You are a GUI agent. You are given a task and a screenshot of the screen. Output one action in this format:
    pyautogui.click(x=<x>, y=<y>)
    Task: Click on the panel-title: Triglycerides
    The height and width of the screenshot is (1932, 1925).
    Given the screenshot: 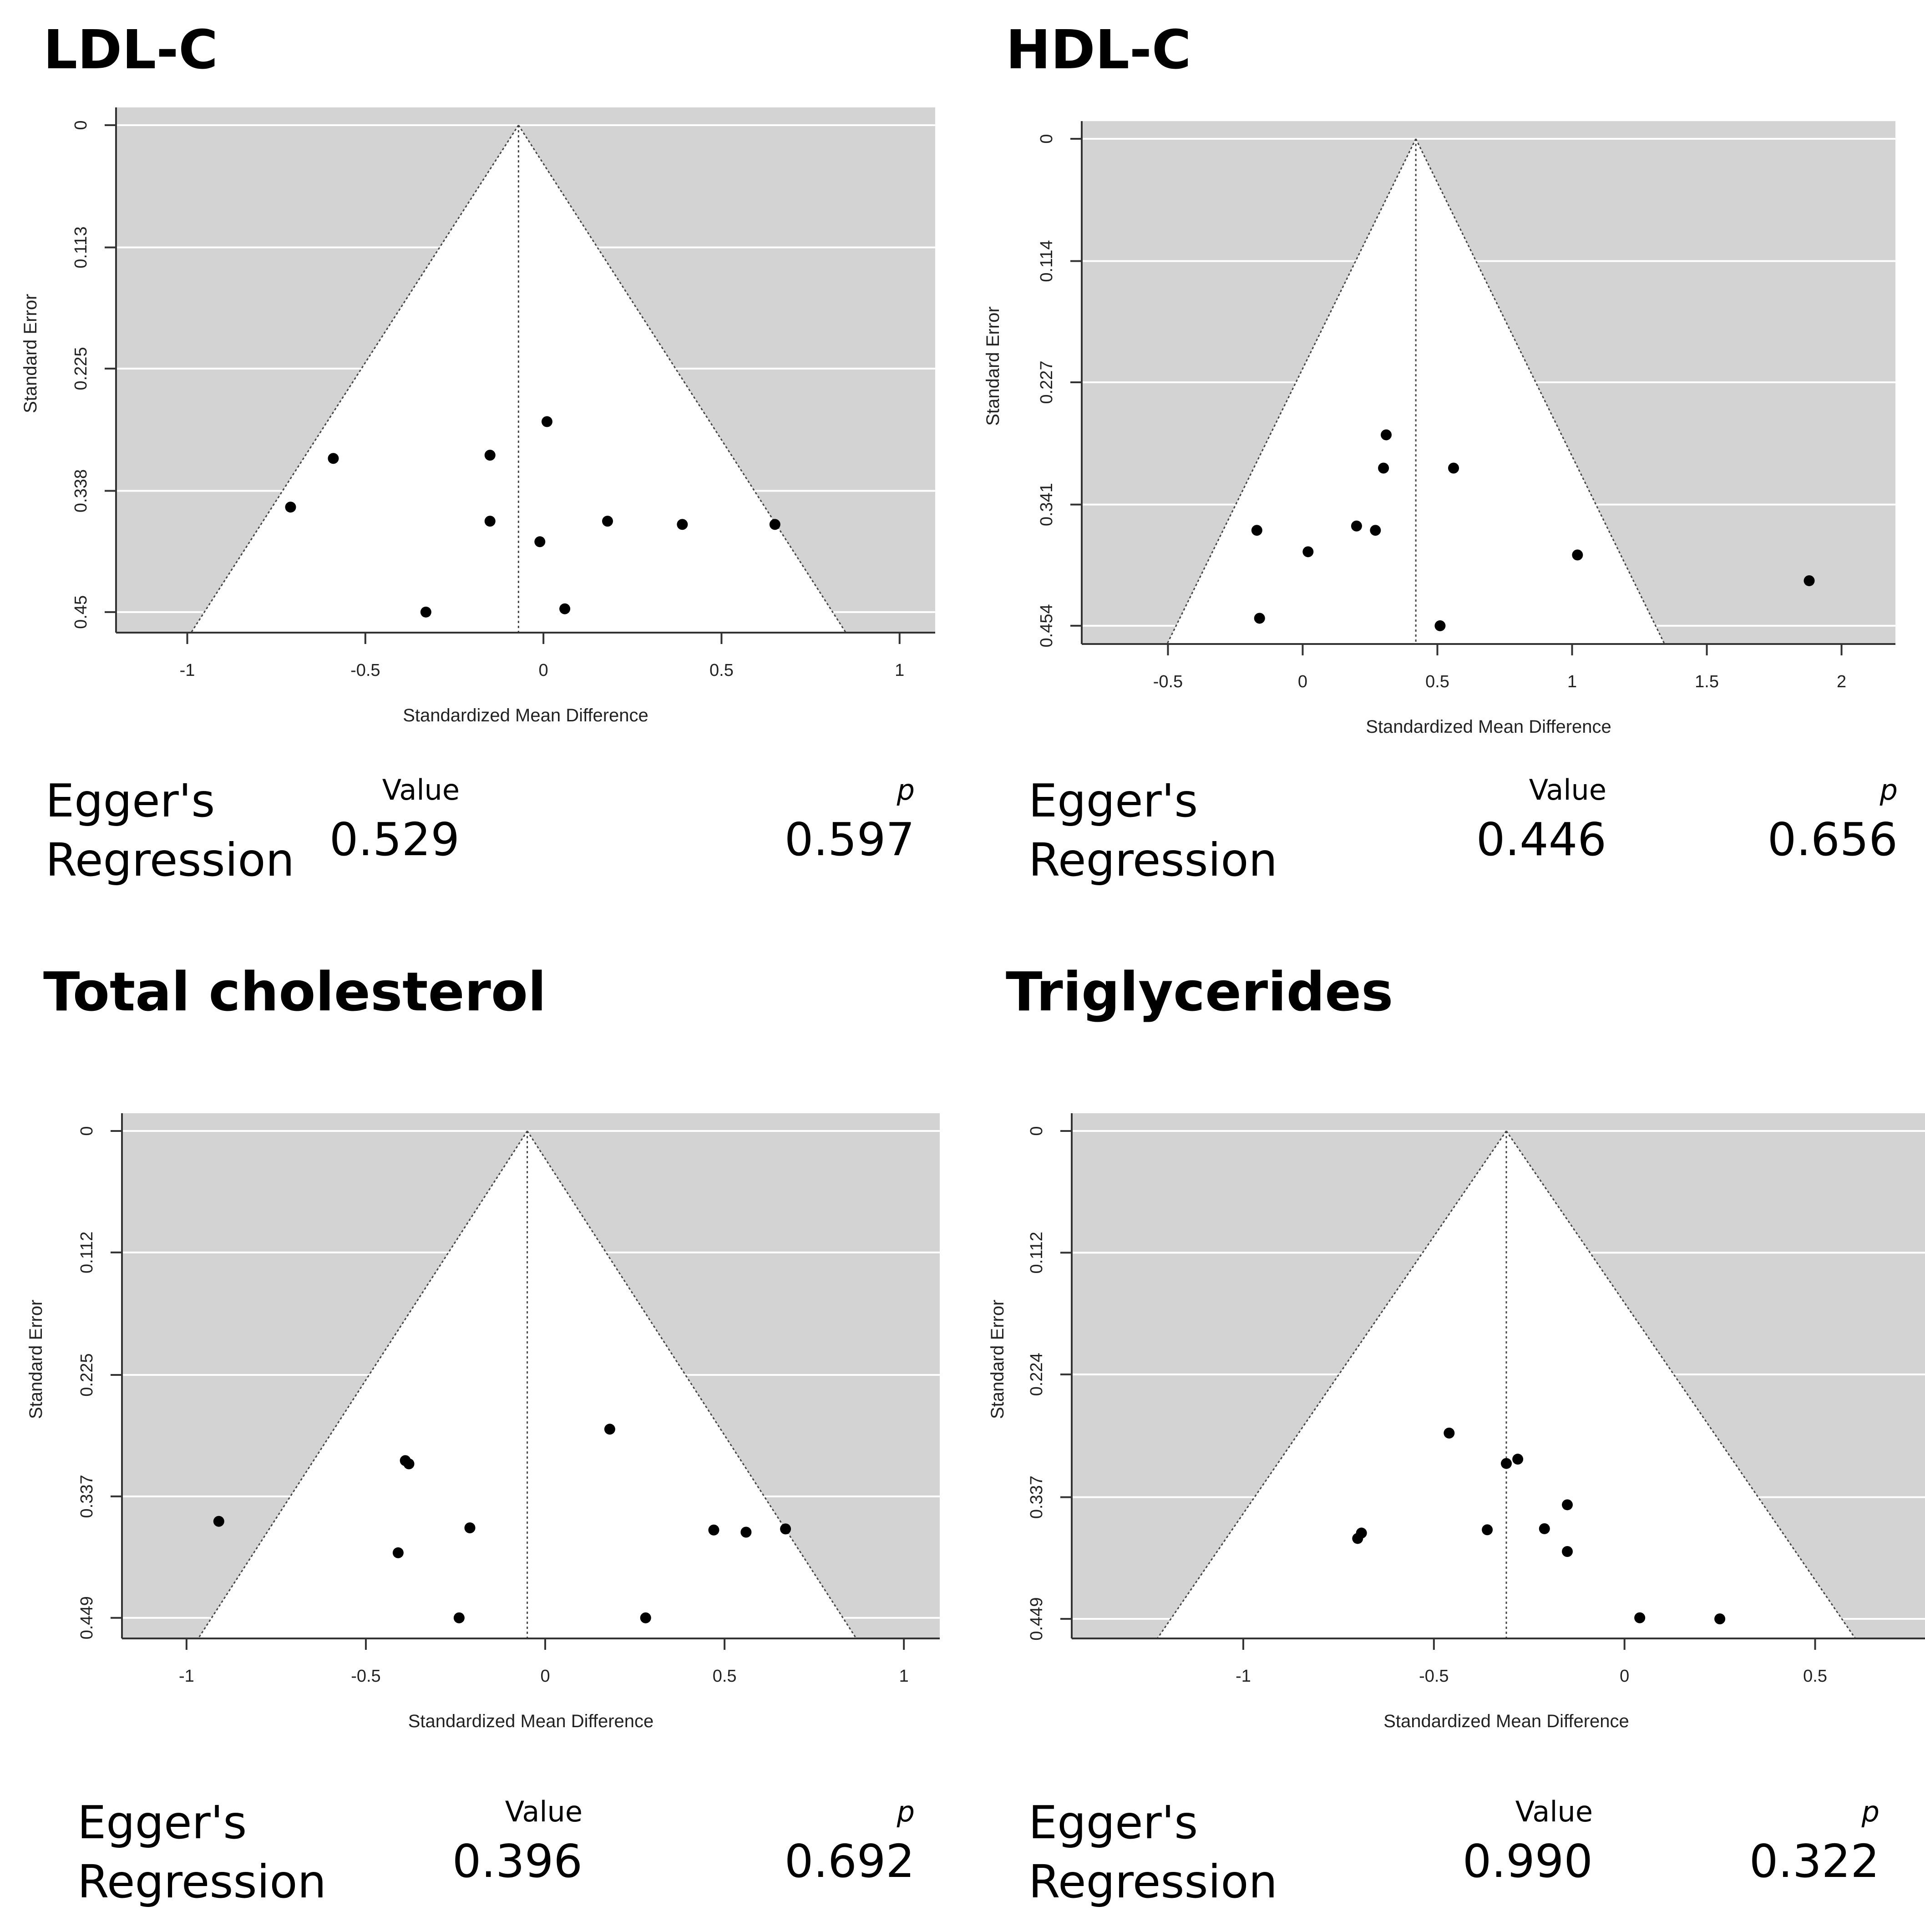 What is the action you would take?
    pyautogui.click(x=1199, y=991)
    